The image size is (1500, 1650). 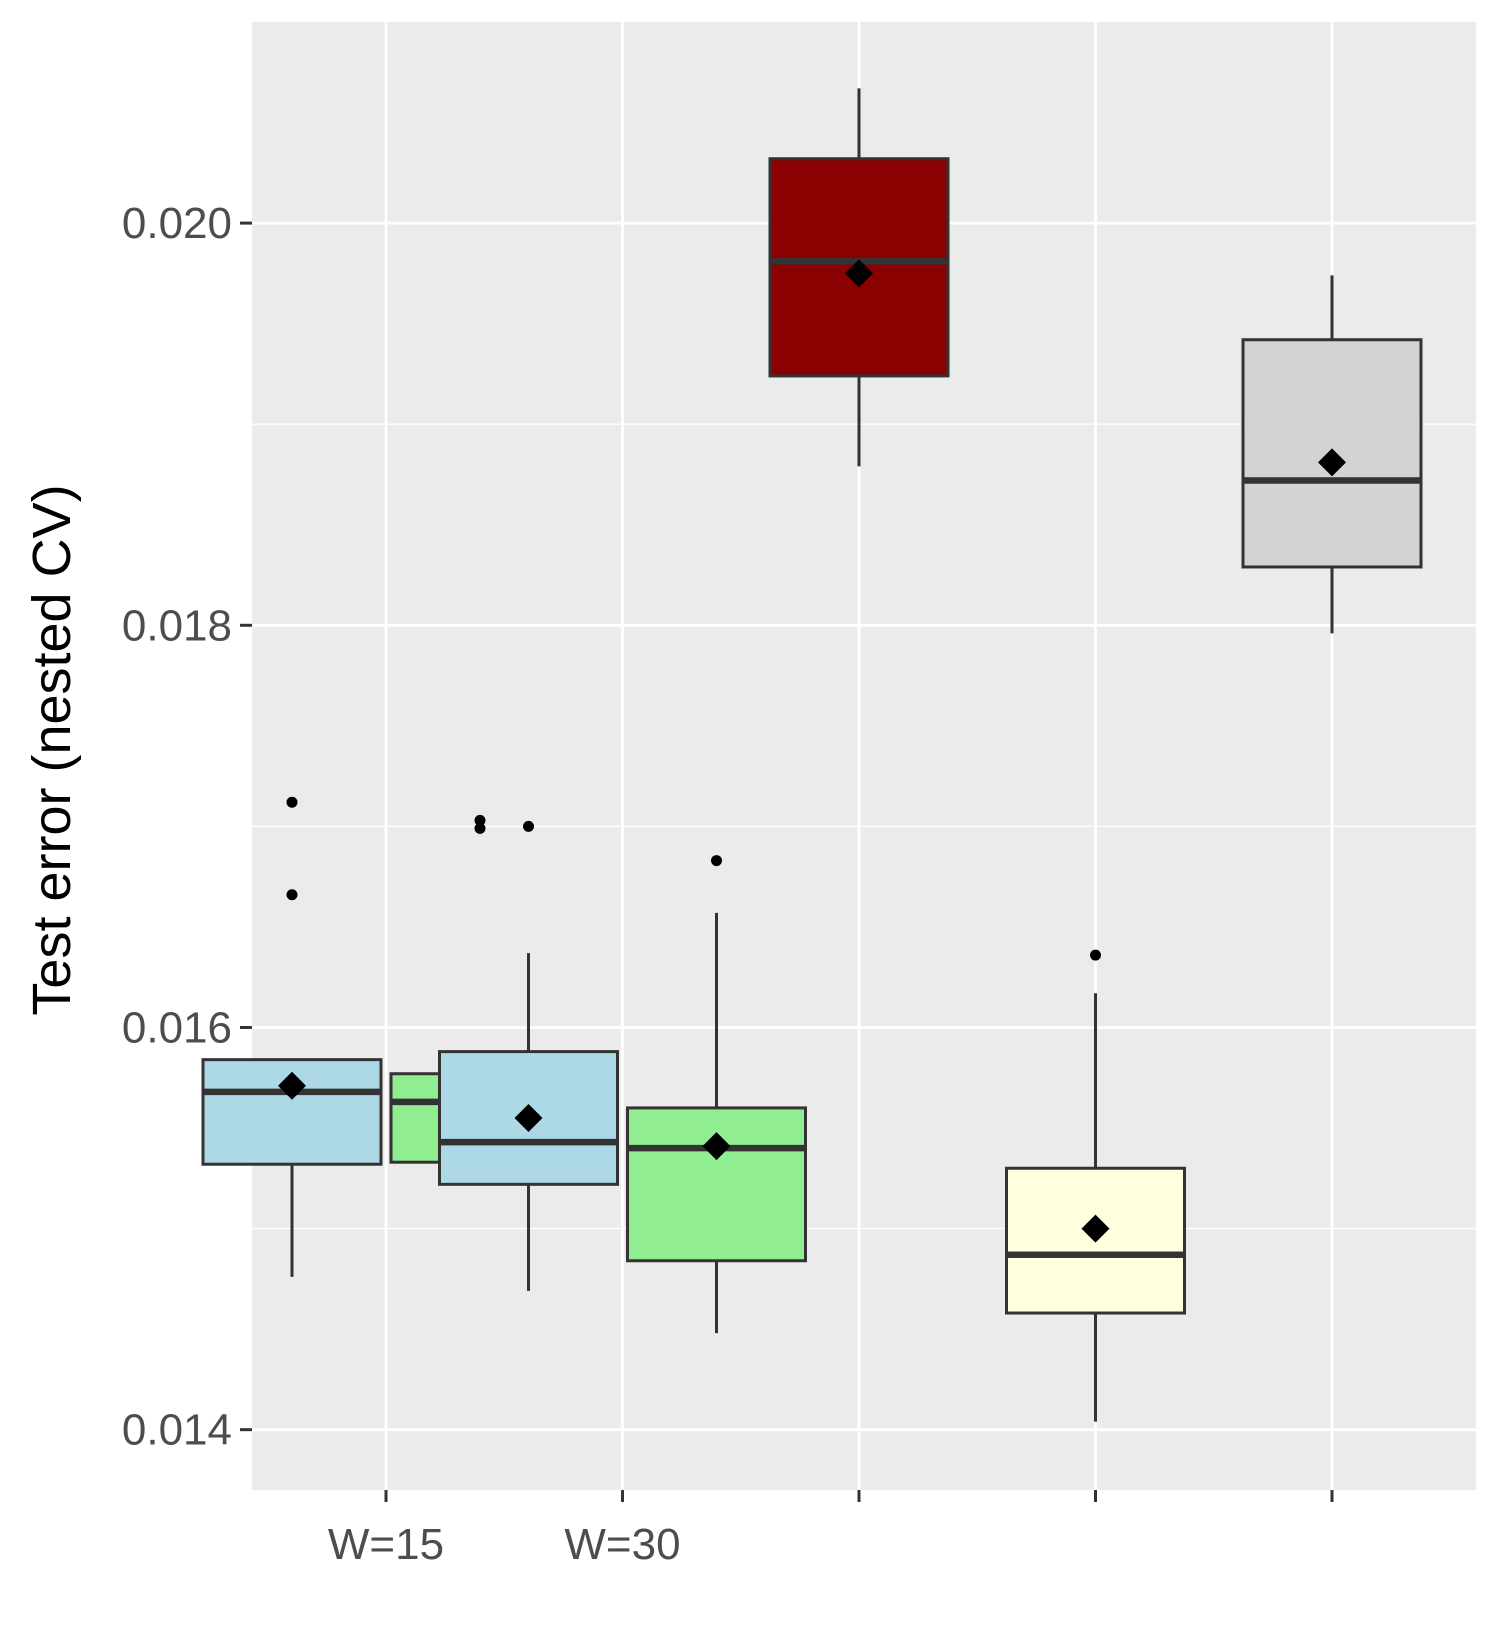 I want to click on y-tick-label: 0.016, so click(x=177, y=1027).